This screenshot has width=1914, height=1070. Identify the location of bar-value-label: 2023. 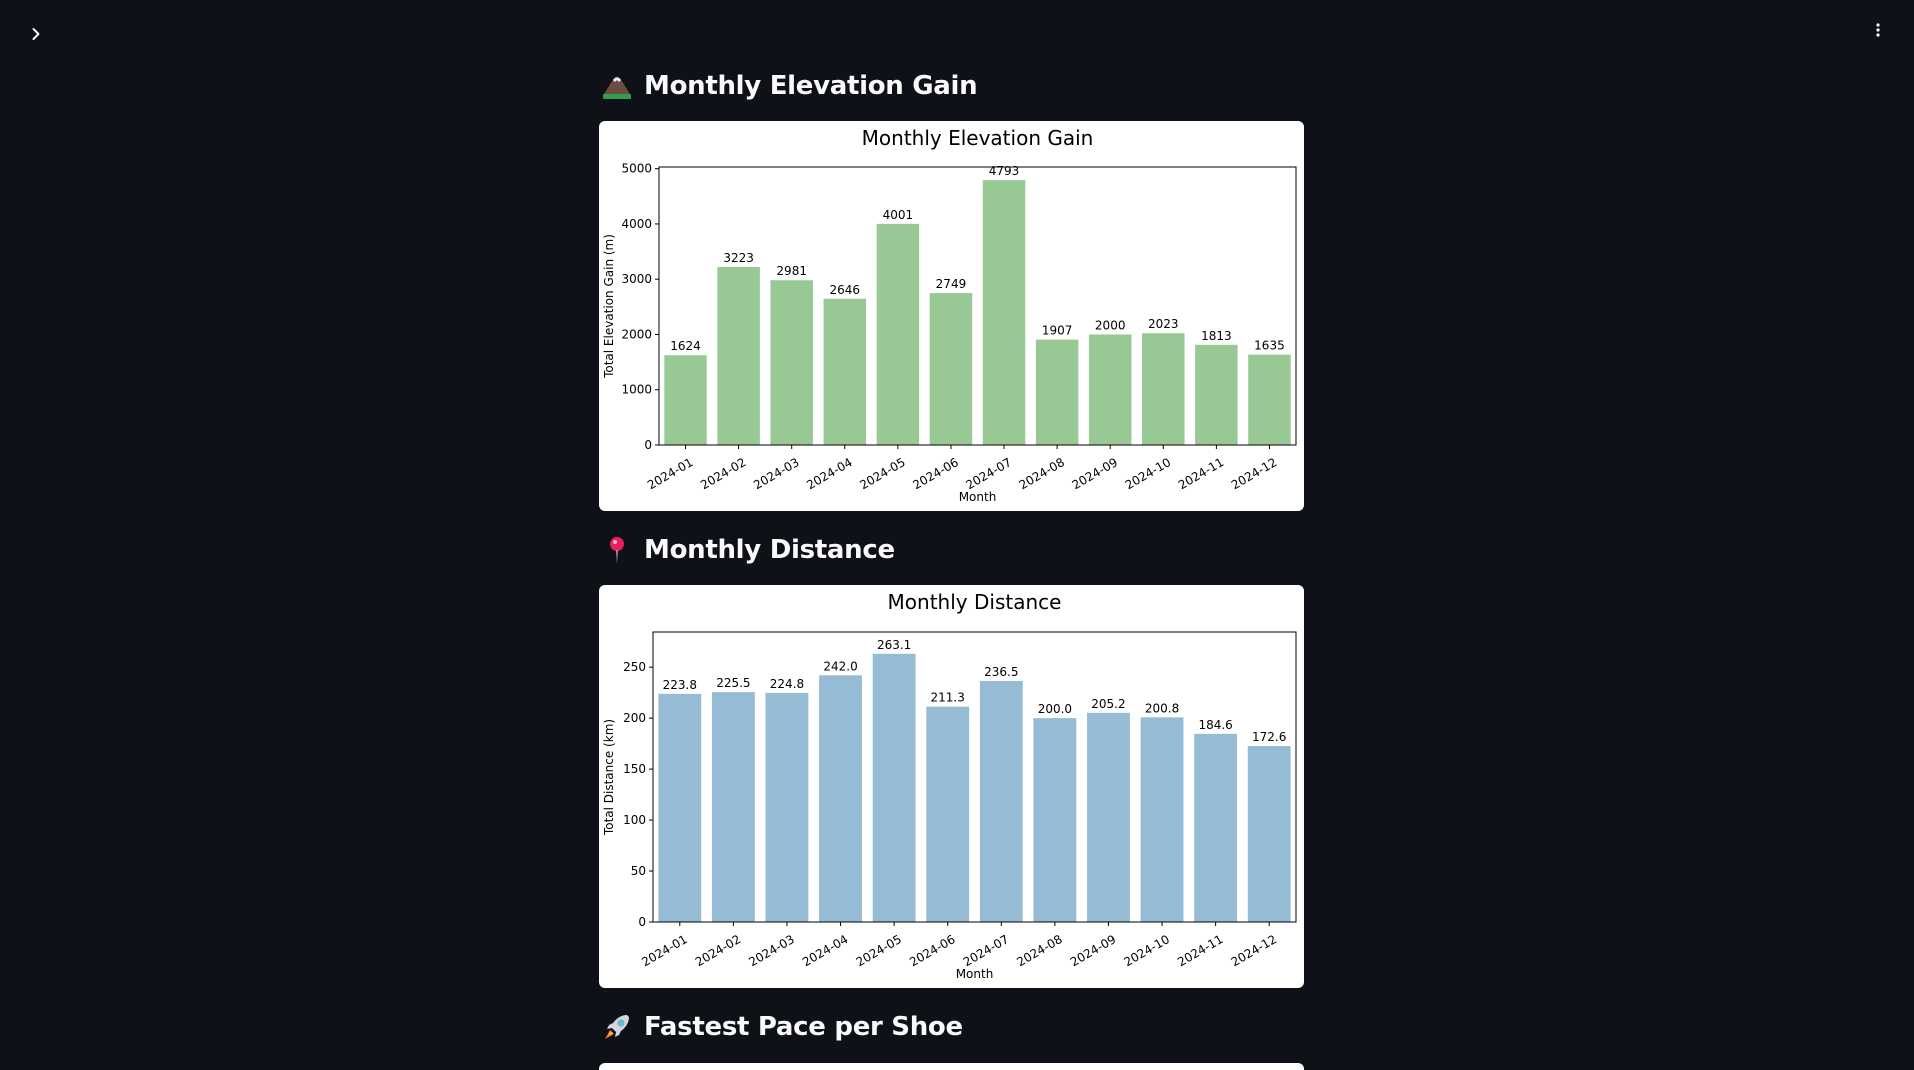
(1163, 324).